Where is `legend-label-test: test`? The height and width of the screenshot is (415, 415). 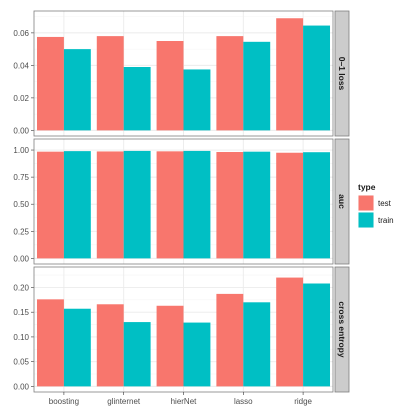 legend-label-test: test is located at coordinates (385, 203).